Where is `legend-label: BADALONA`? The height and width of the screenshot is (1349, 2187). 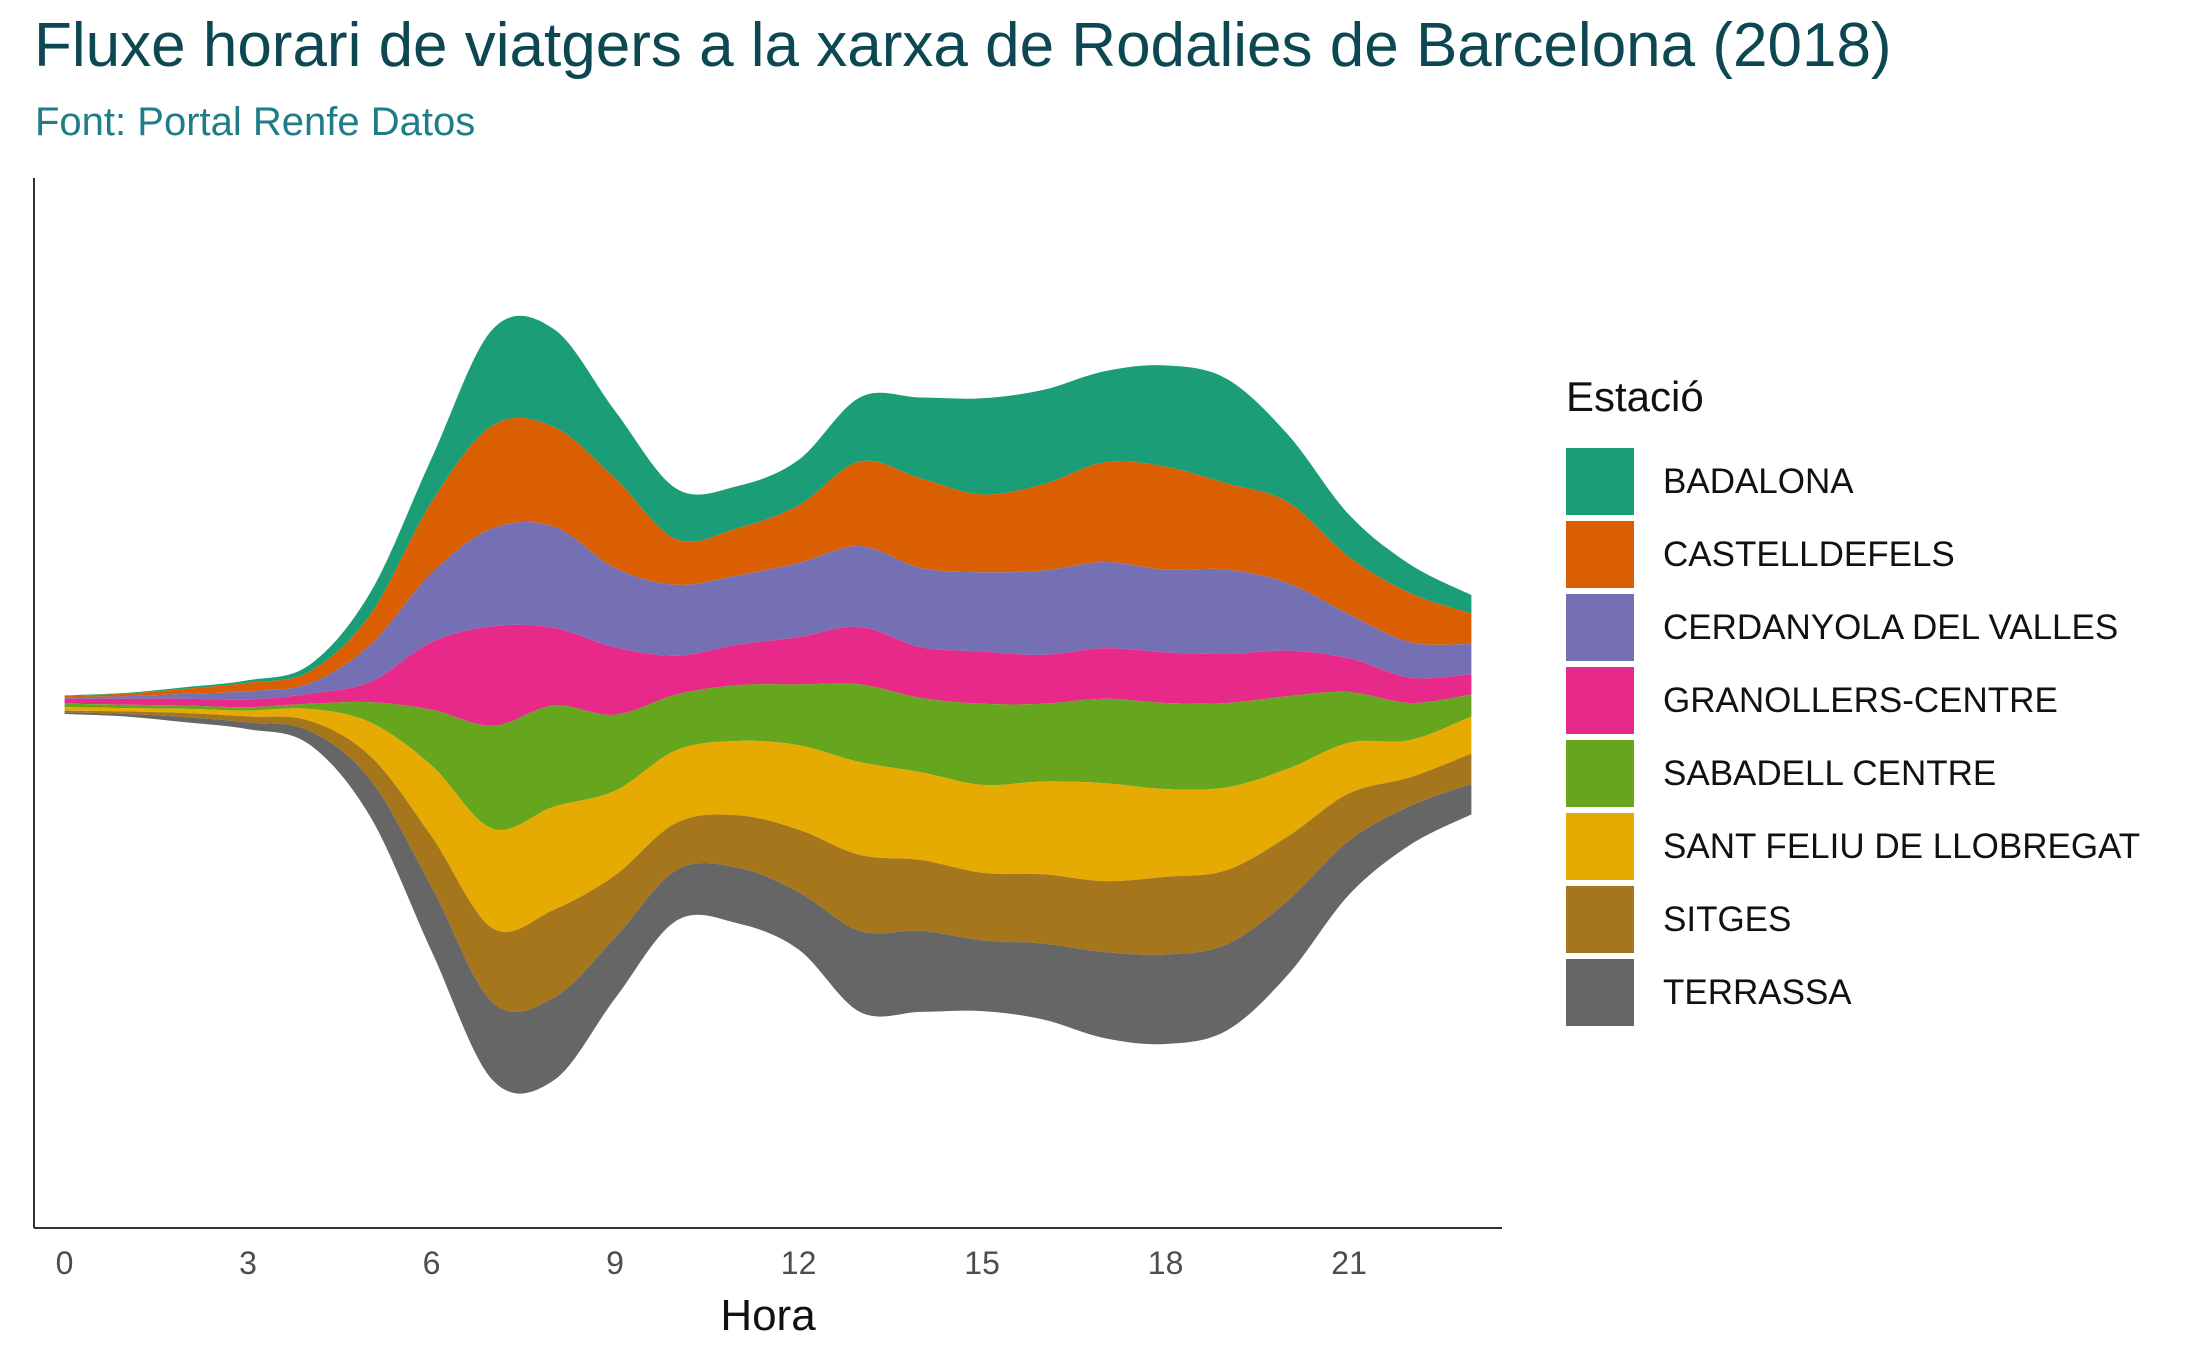 legend-label: BADALONA is located at coordinates (1758, 481).